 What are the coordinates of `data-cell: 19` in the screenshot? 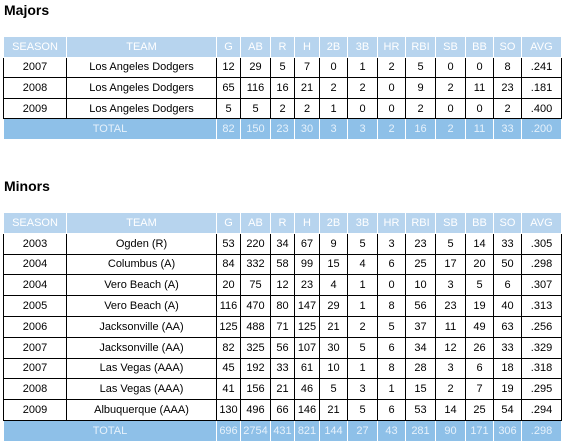 It's located at (479, 306).